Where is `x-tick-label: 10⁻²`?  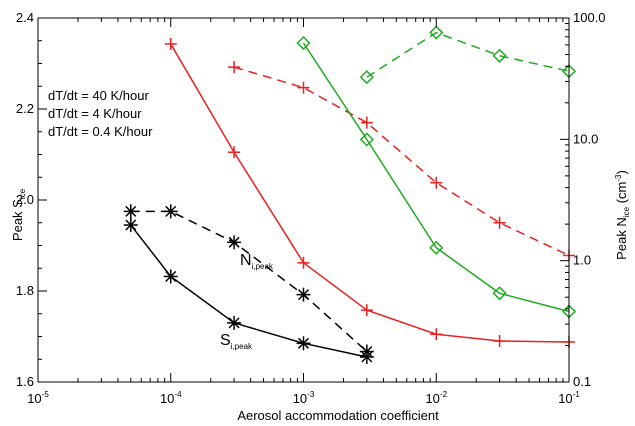 x-tick-label: 10⁻² is located at coordinates (436, 398).